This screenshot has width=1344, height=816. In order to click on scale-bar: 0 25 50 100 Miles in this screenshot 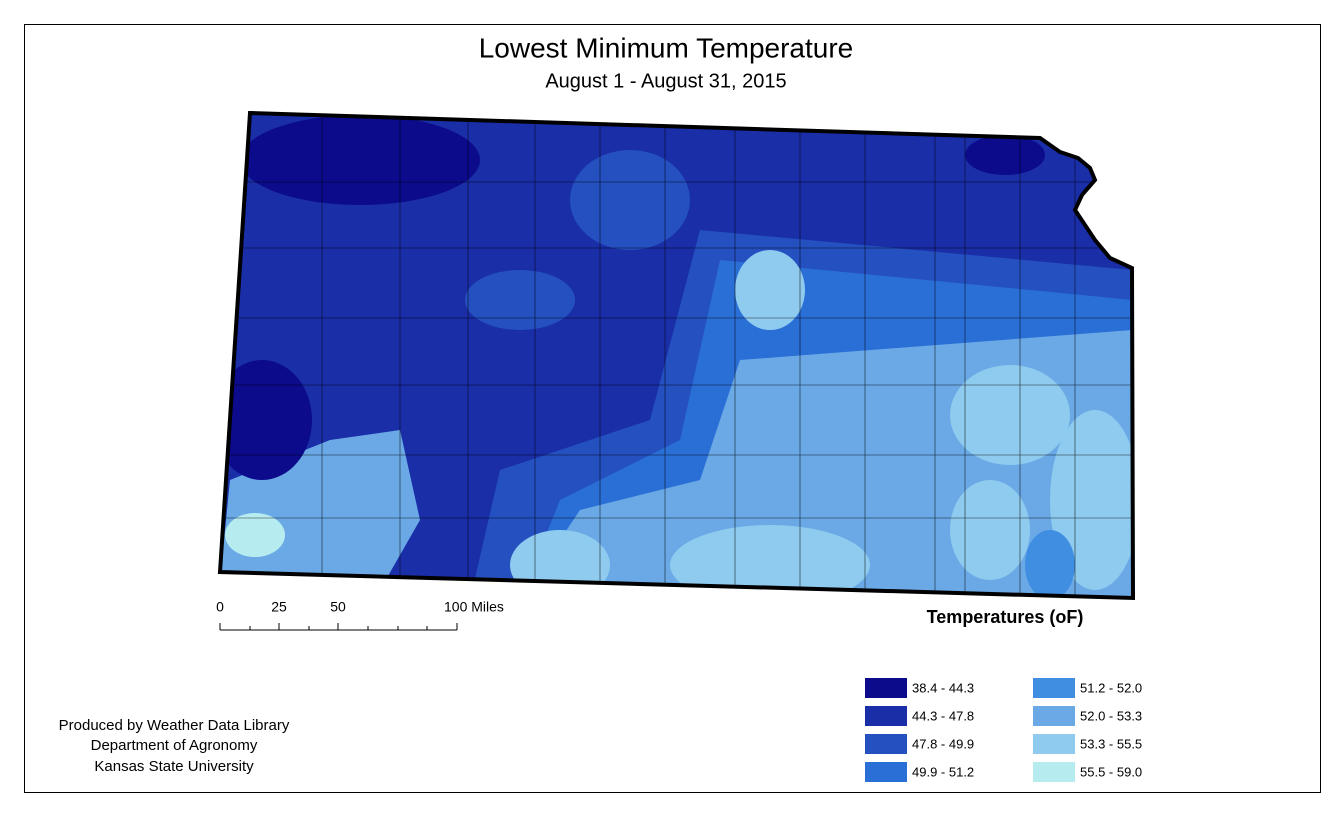, I will do `click(360, 615)`.